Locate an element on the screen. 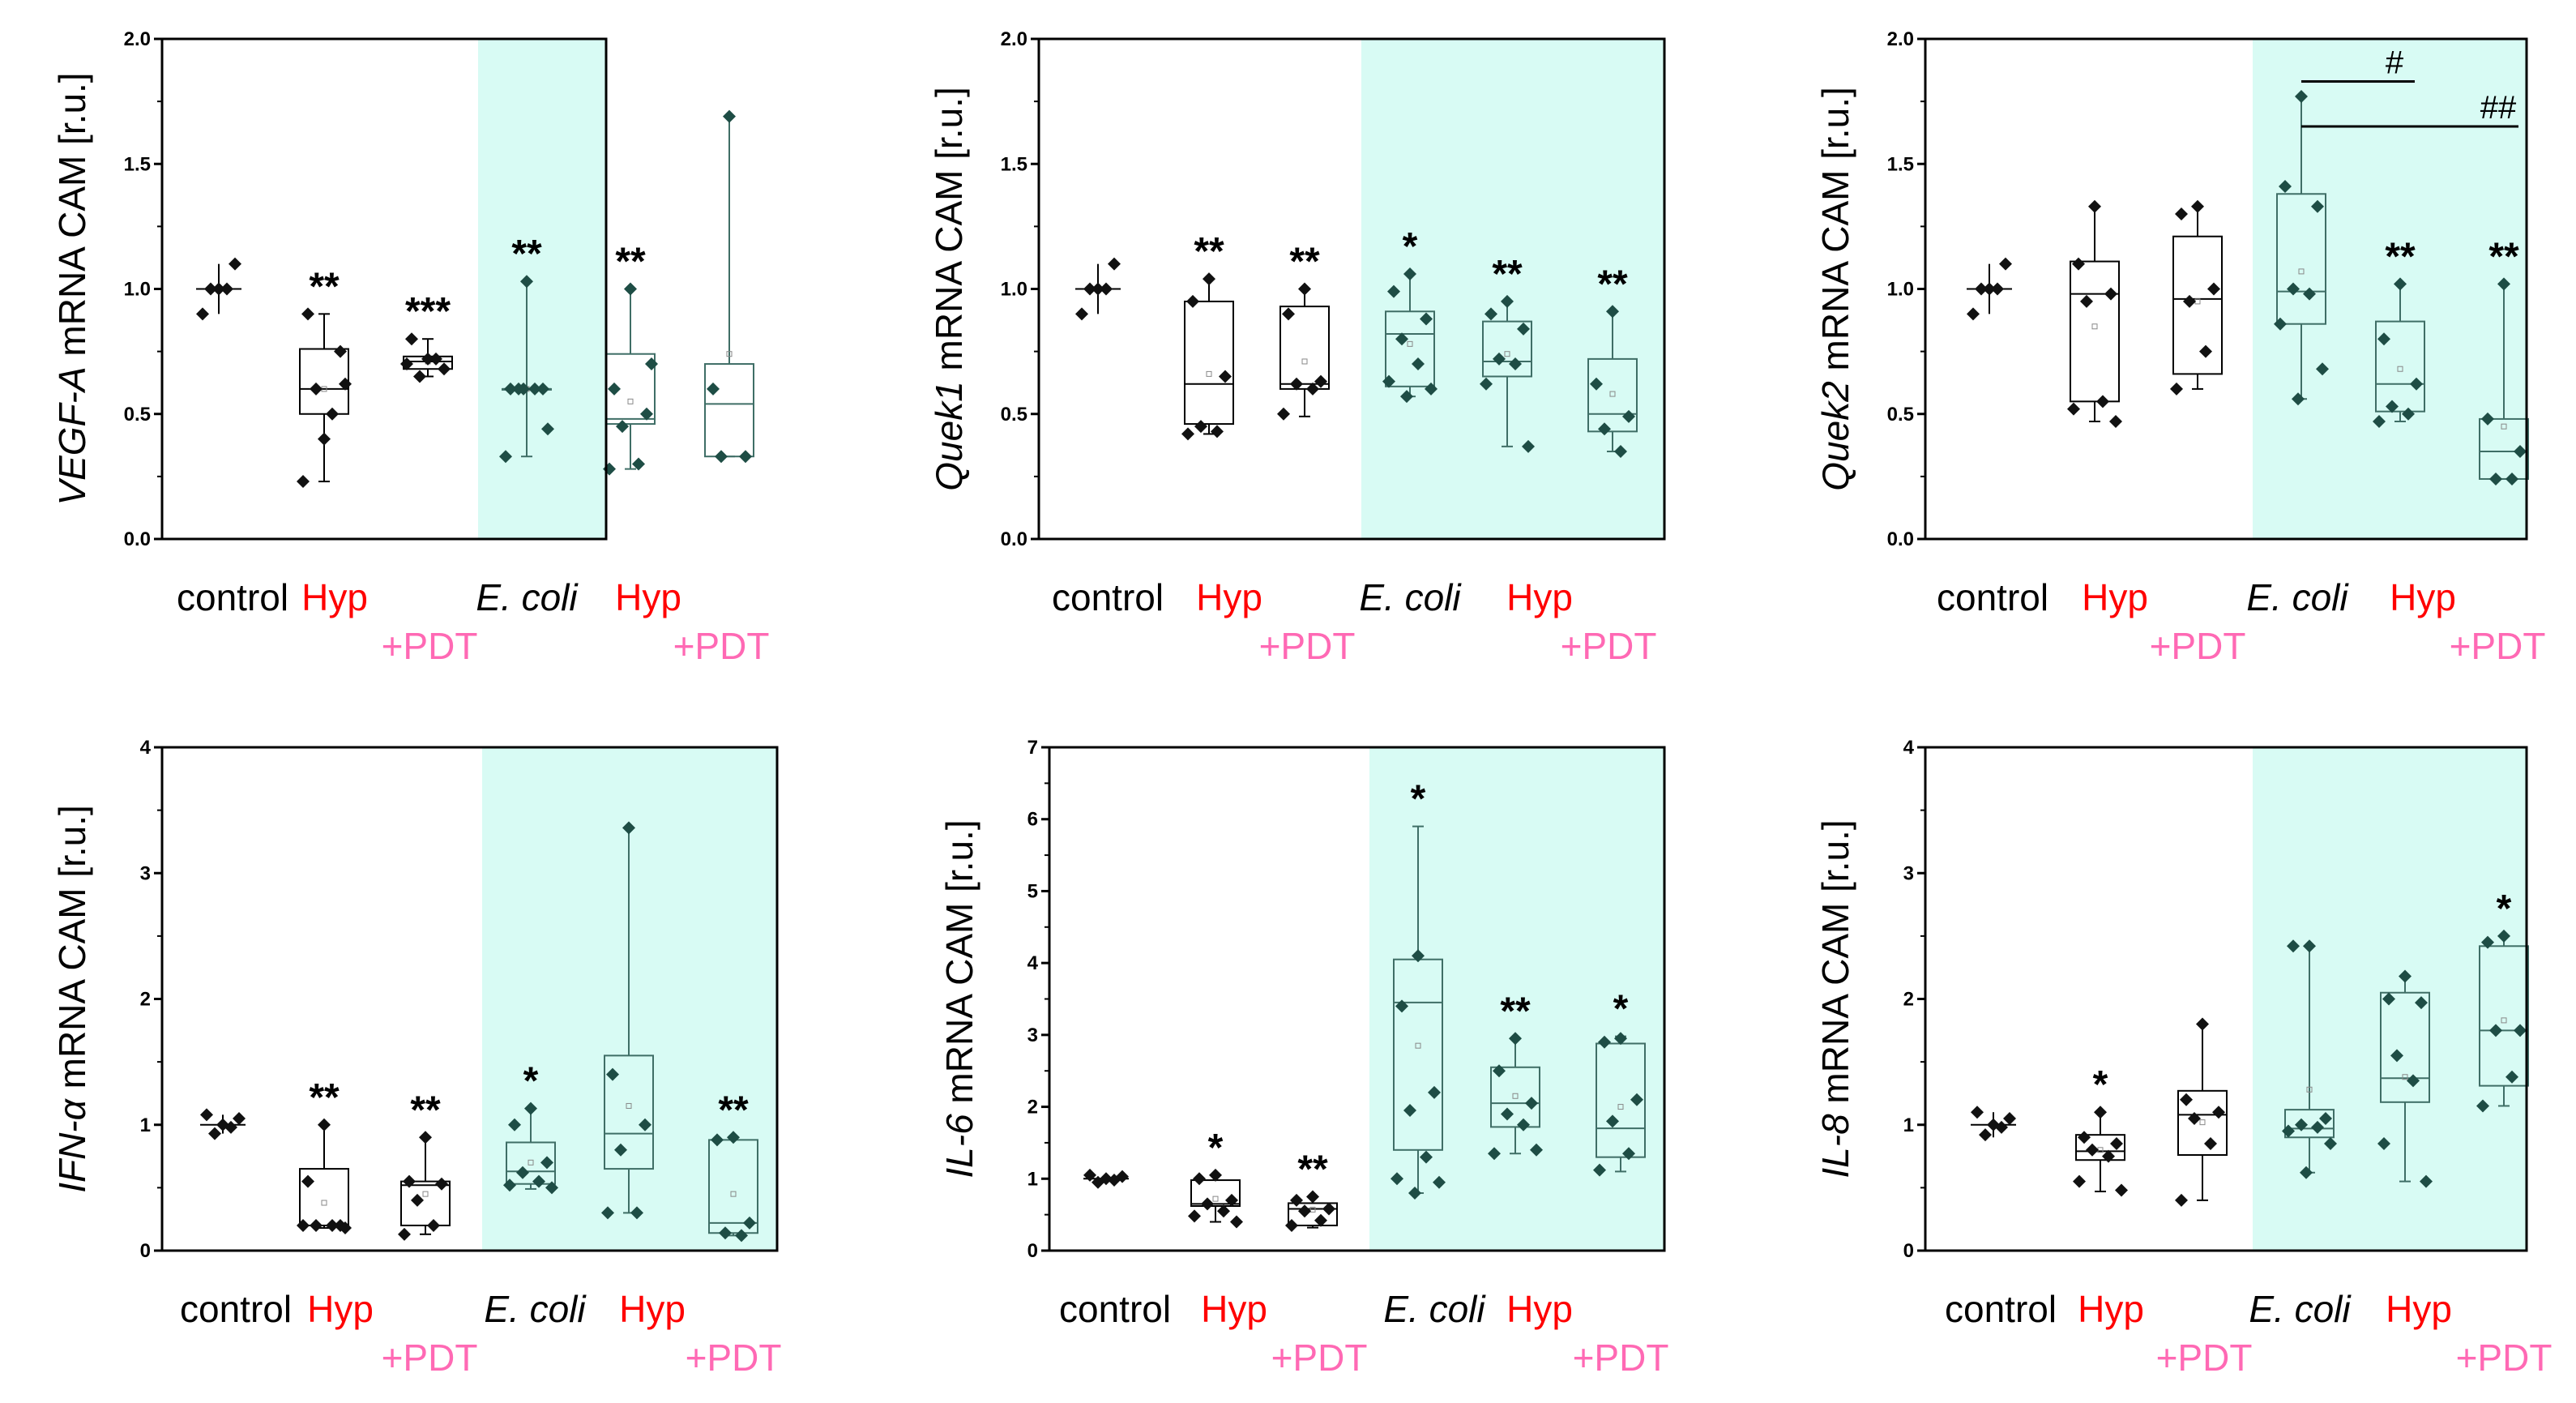  group-2: *** is located at coordinates (426, 337).